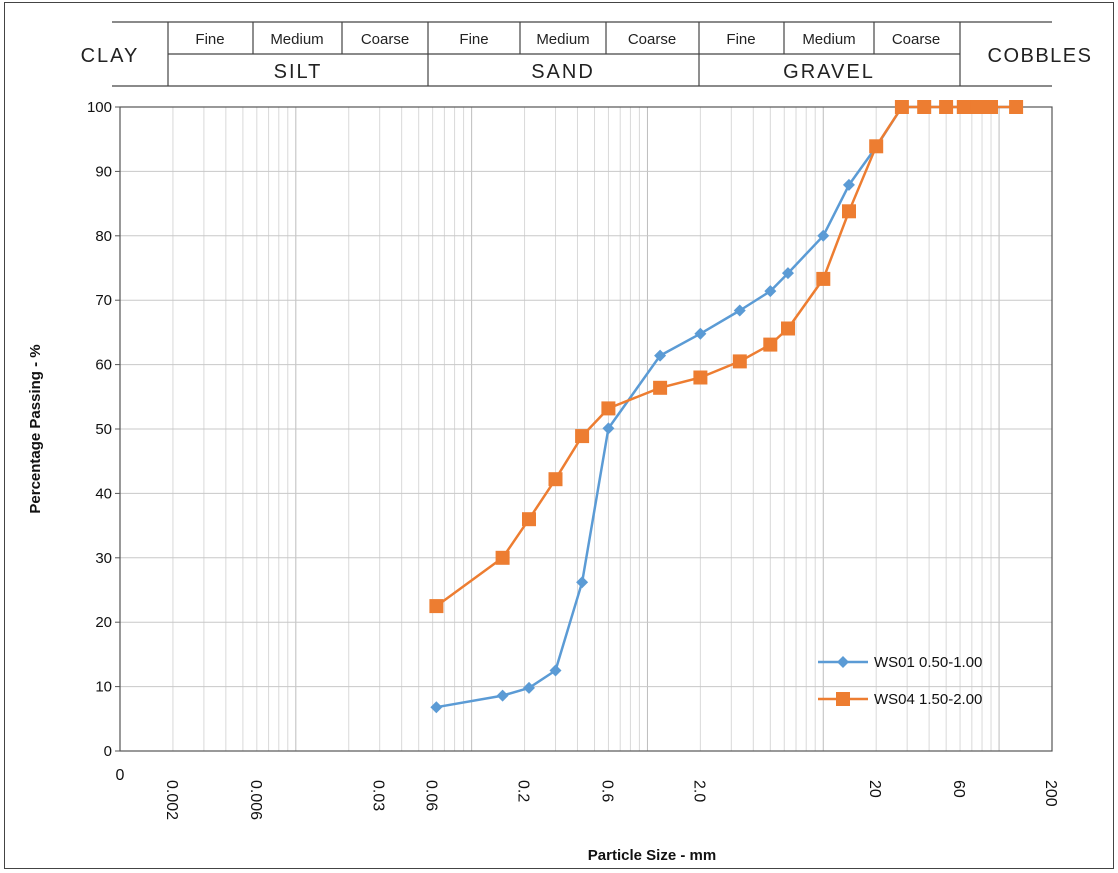  I want to click on gravel-medium-label: Medium, so click(828, 39).